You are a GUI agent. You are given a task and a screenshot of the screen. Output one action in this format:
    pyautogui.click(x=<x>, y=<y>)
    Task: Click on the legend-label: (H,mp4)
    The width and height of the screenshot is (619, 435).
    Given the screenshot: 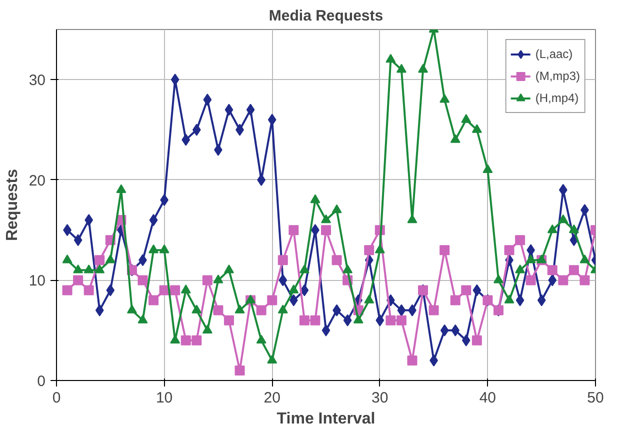 What is the action you would take?
    pyautogui.click(x=557, y=98)
    